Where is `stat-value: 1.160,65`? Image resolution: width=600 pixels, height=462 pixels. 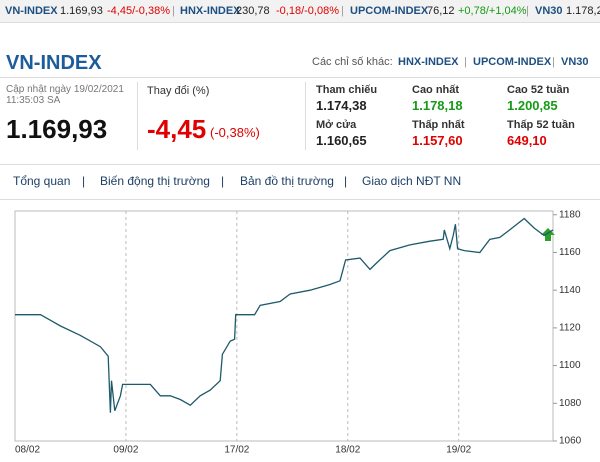 stat-value: 1.160,65 is located at coordinates (341, 140).